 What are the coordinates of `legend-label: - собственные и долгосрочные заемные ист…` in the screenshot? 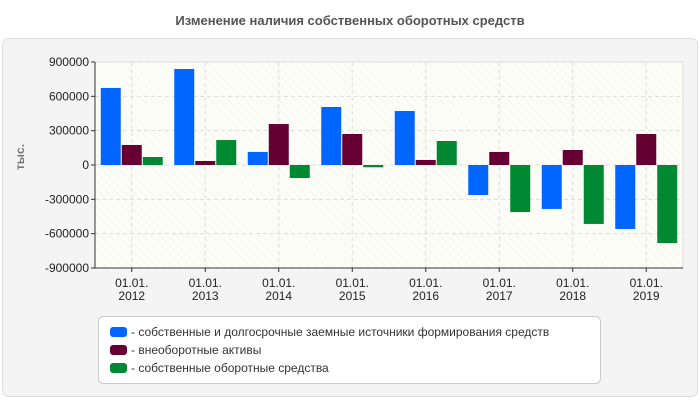 It's located at (340, 332).